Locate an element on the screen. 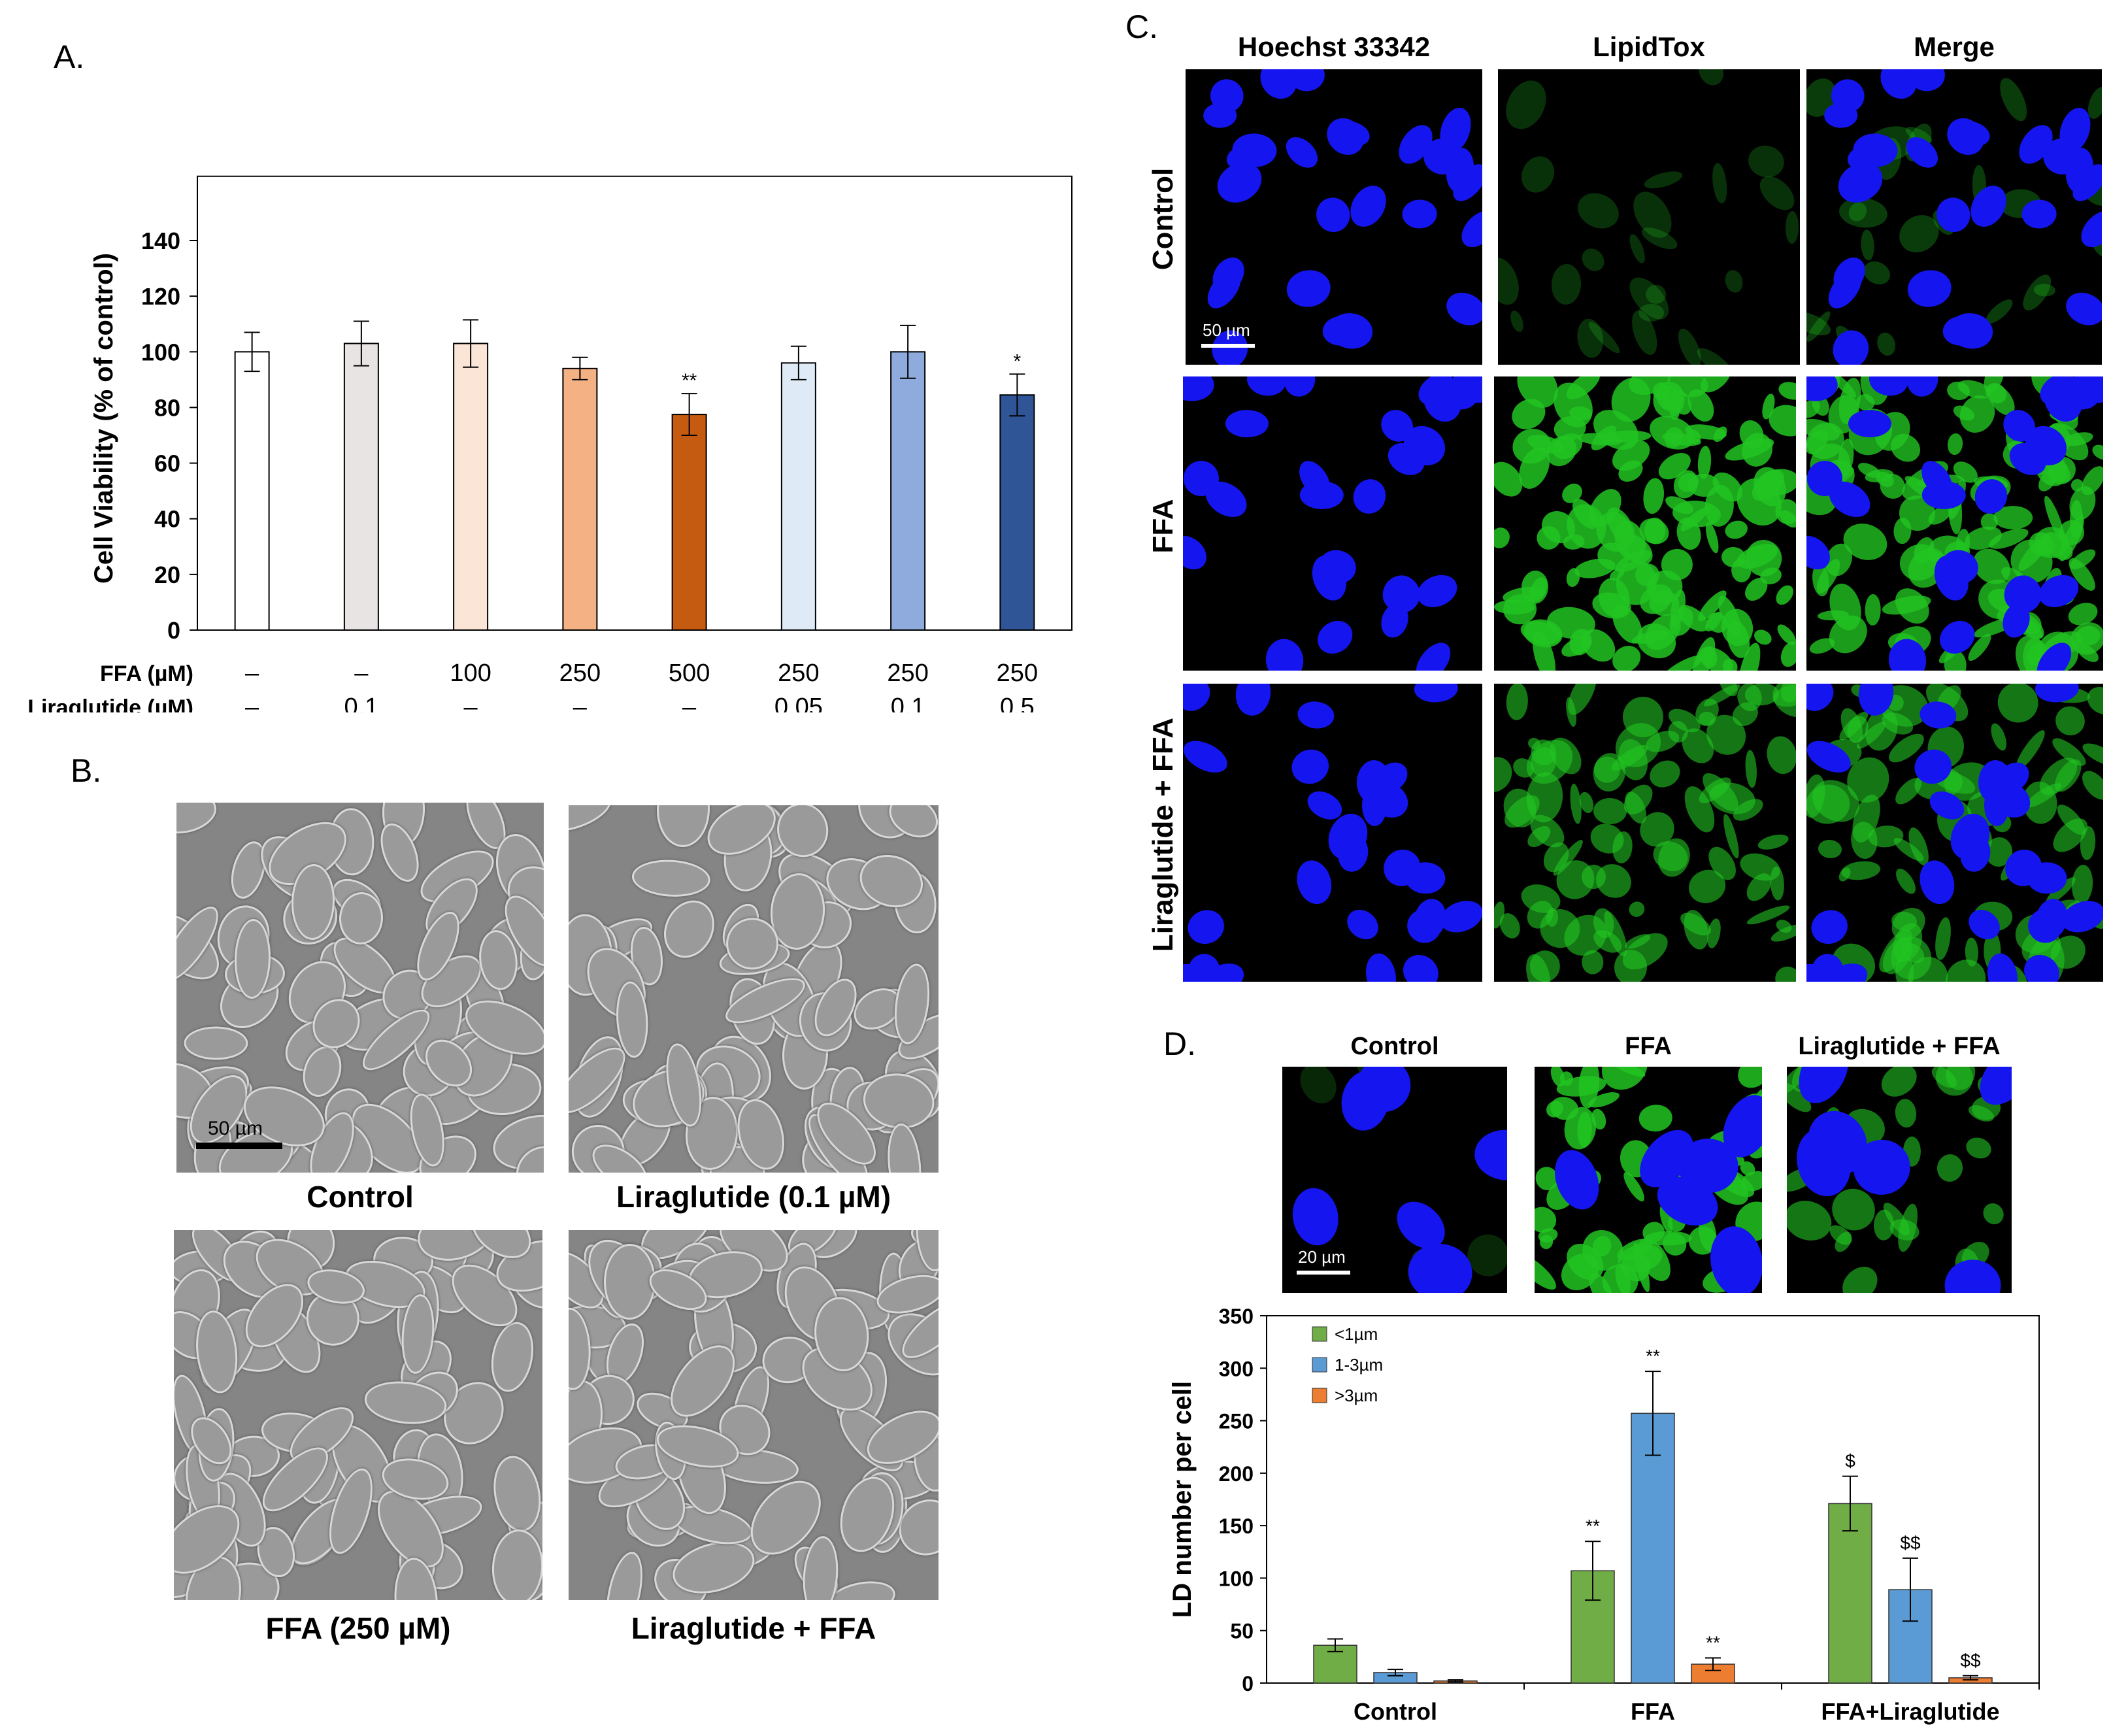  row-label-ffa: FFA is located at coordinates (1163, 526).